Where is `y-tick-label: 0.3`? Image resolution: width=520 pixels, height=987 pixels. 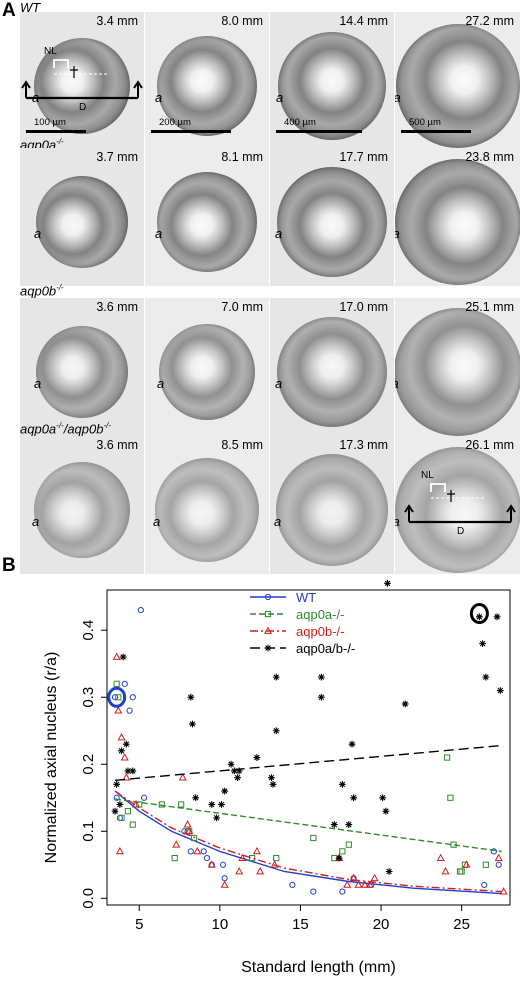 y-tick-label: 0.3 is located at coordinates (88, 697).